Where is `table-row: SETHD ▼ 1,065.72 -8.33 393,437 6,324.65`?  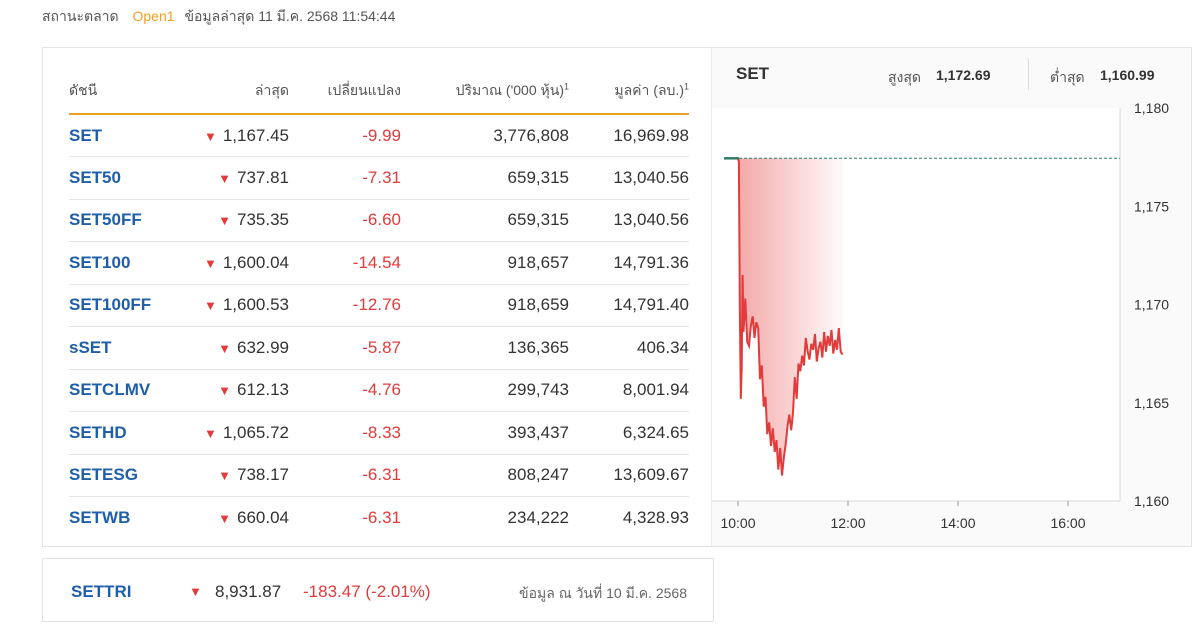
table-row: SETHD ▼ 1,065.72 -8.33 393,437 6,324.65 is located at coordinates (379, 433).